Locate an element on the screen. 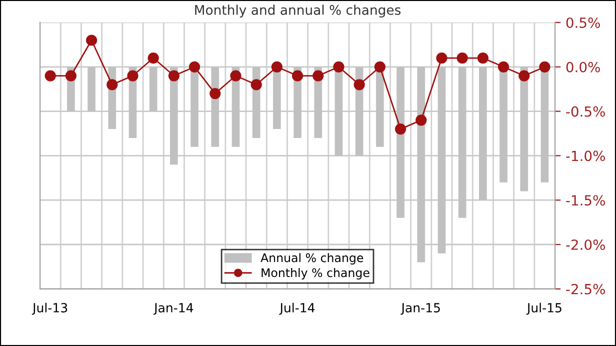  x-tick-label: Jul-13 is located at coordinates (50, 308).